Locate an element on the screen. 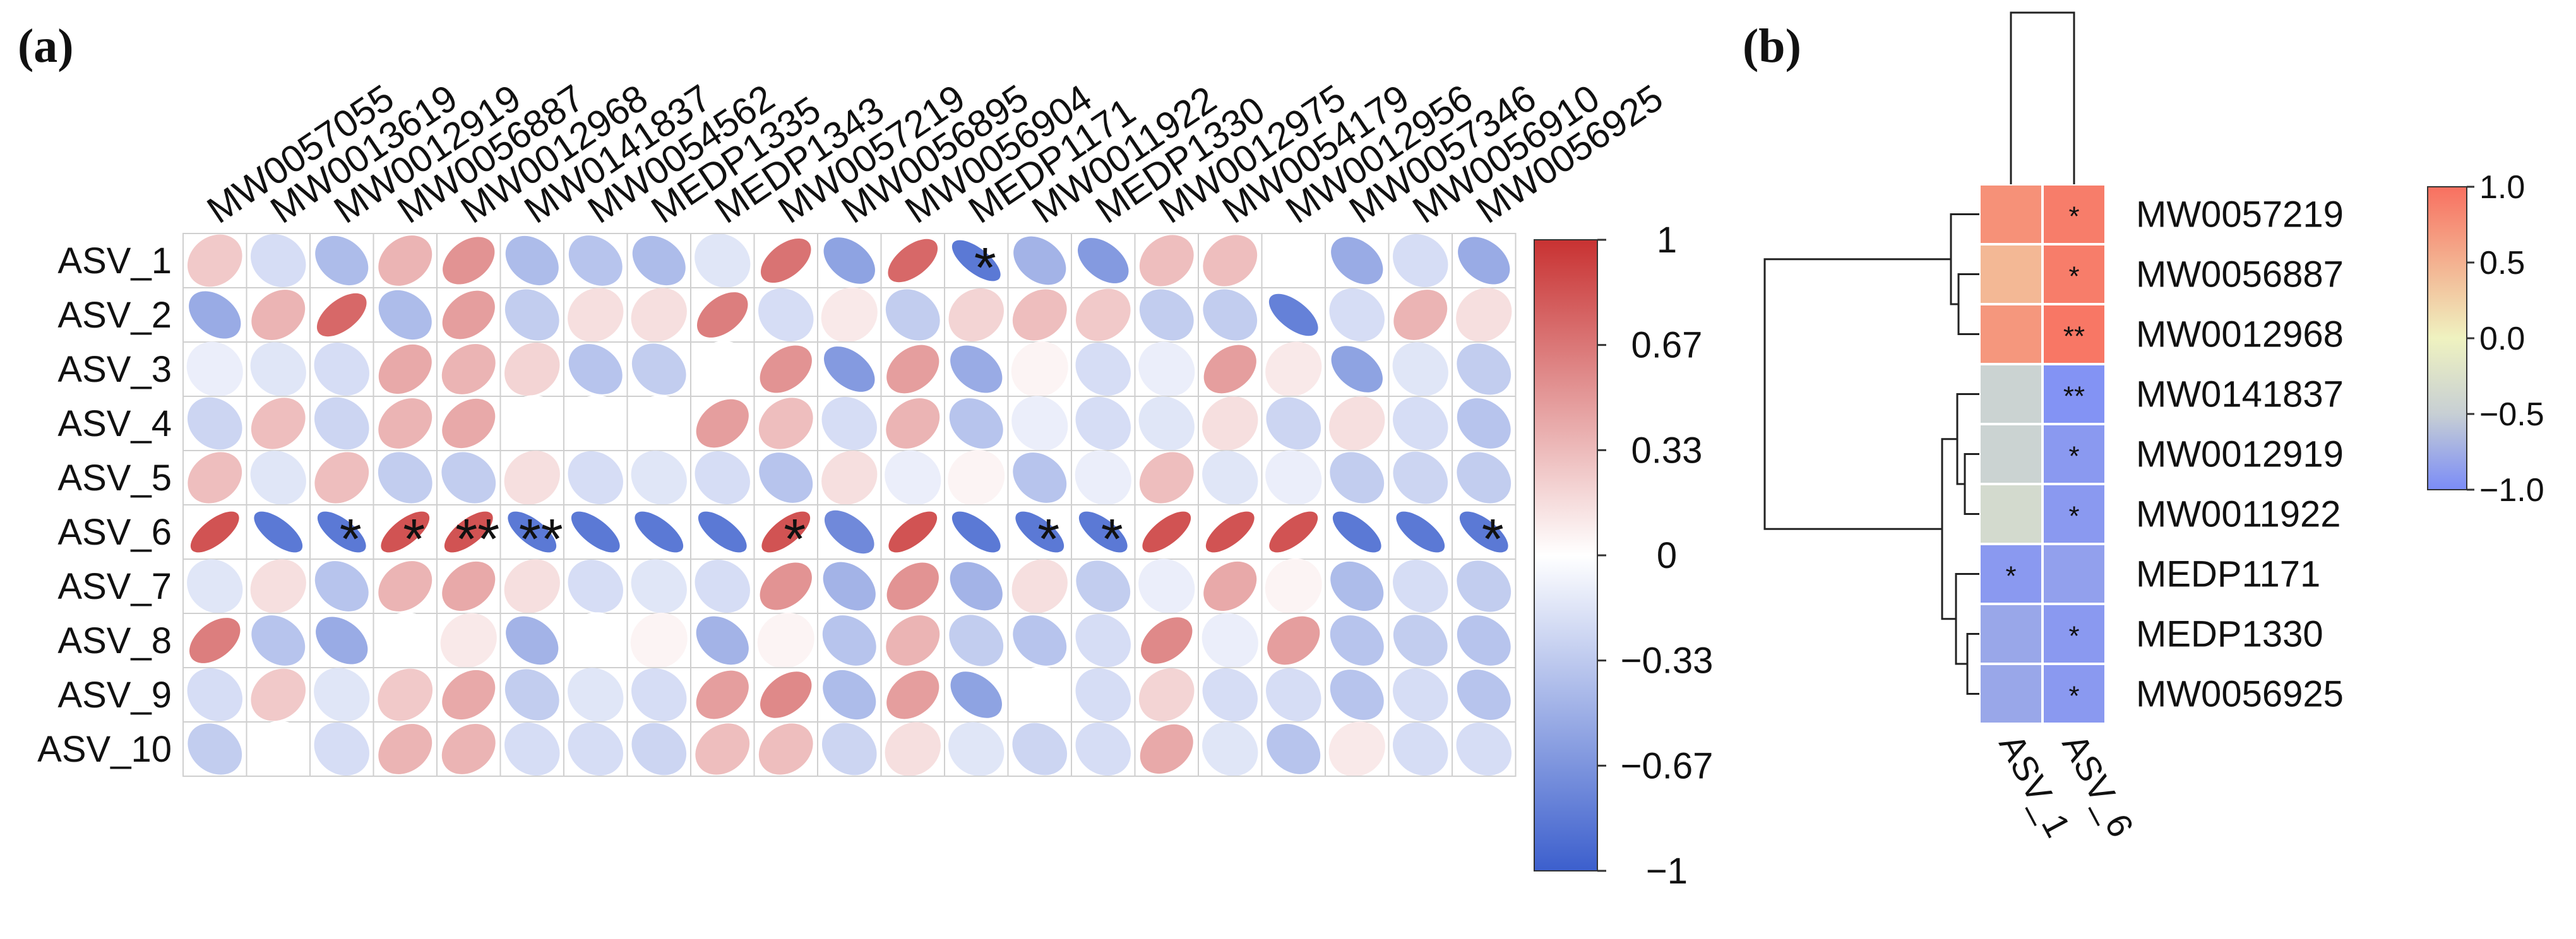 This screenshot has height=939, width=2576. heatmap-row-label: MW0011922 is located at coordinates (2238, 514).